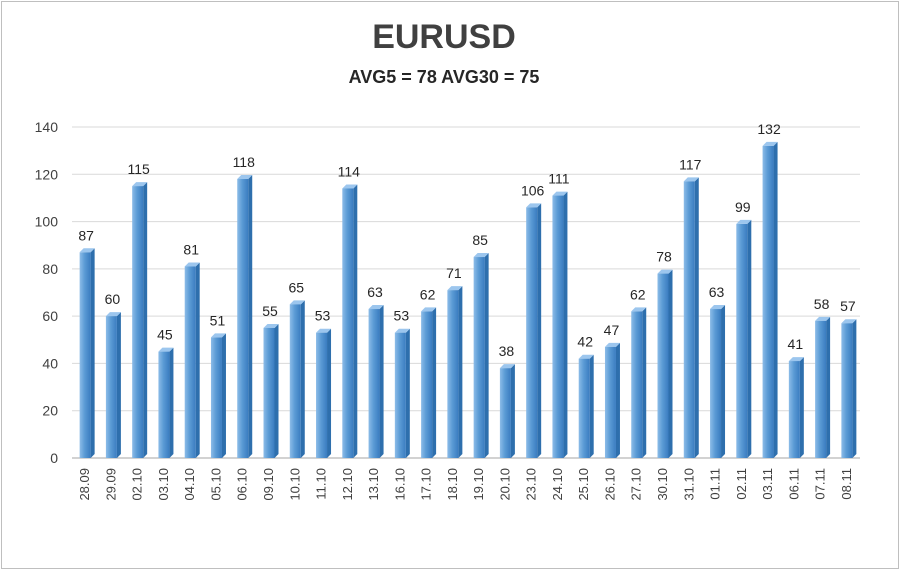  I want to click on y-tick-label: 140, so click(47, 127).